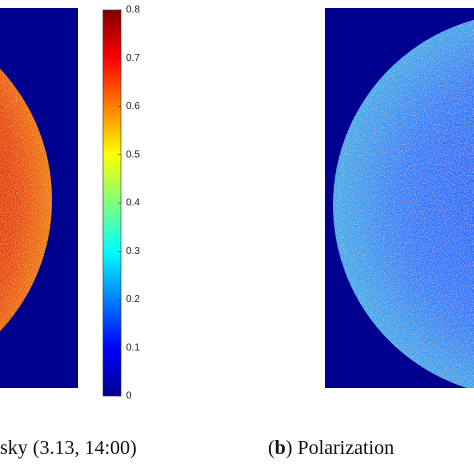 The height and width of the screenshot is (474, 474). I want to click on caption-a: sky (3.13, 14:00), so click(68, 448).